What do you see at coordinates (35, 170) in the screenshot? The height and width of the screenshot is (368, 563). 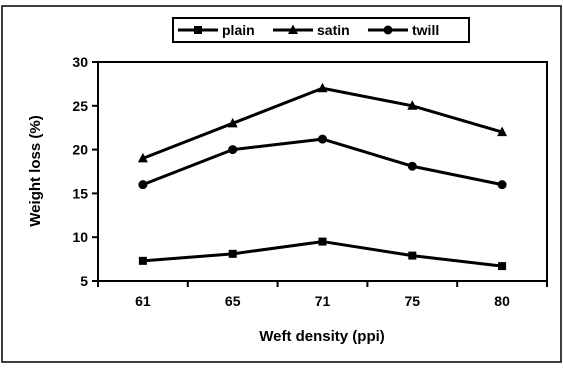 I see `y-axis-label: Weight loss (%)` at bounding box center [35, 170].